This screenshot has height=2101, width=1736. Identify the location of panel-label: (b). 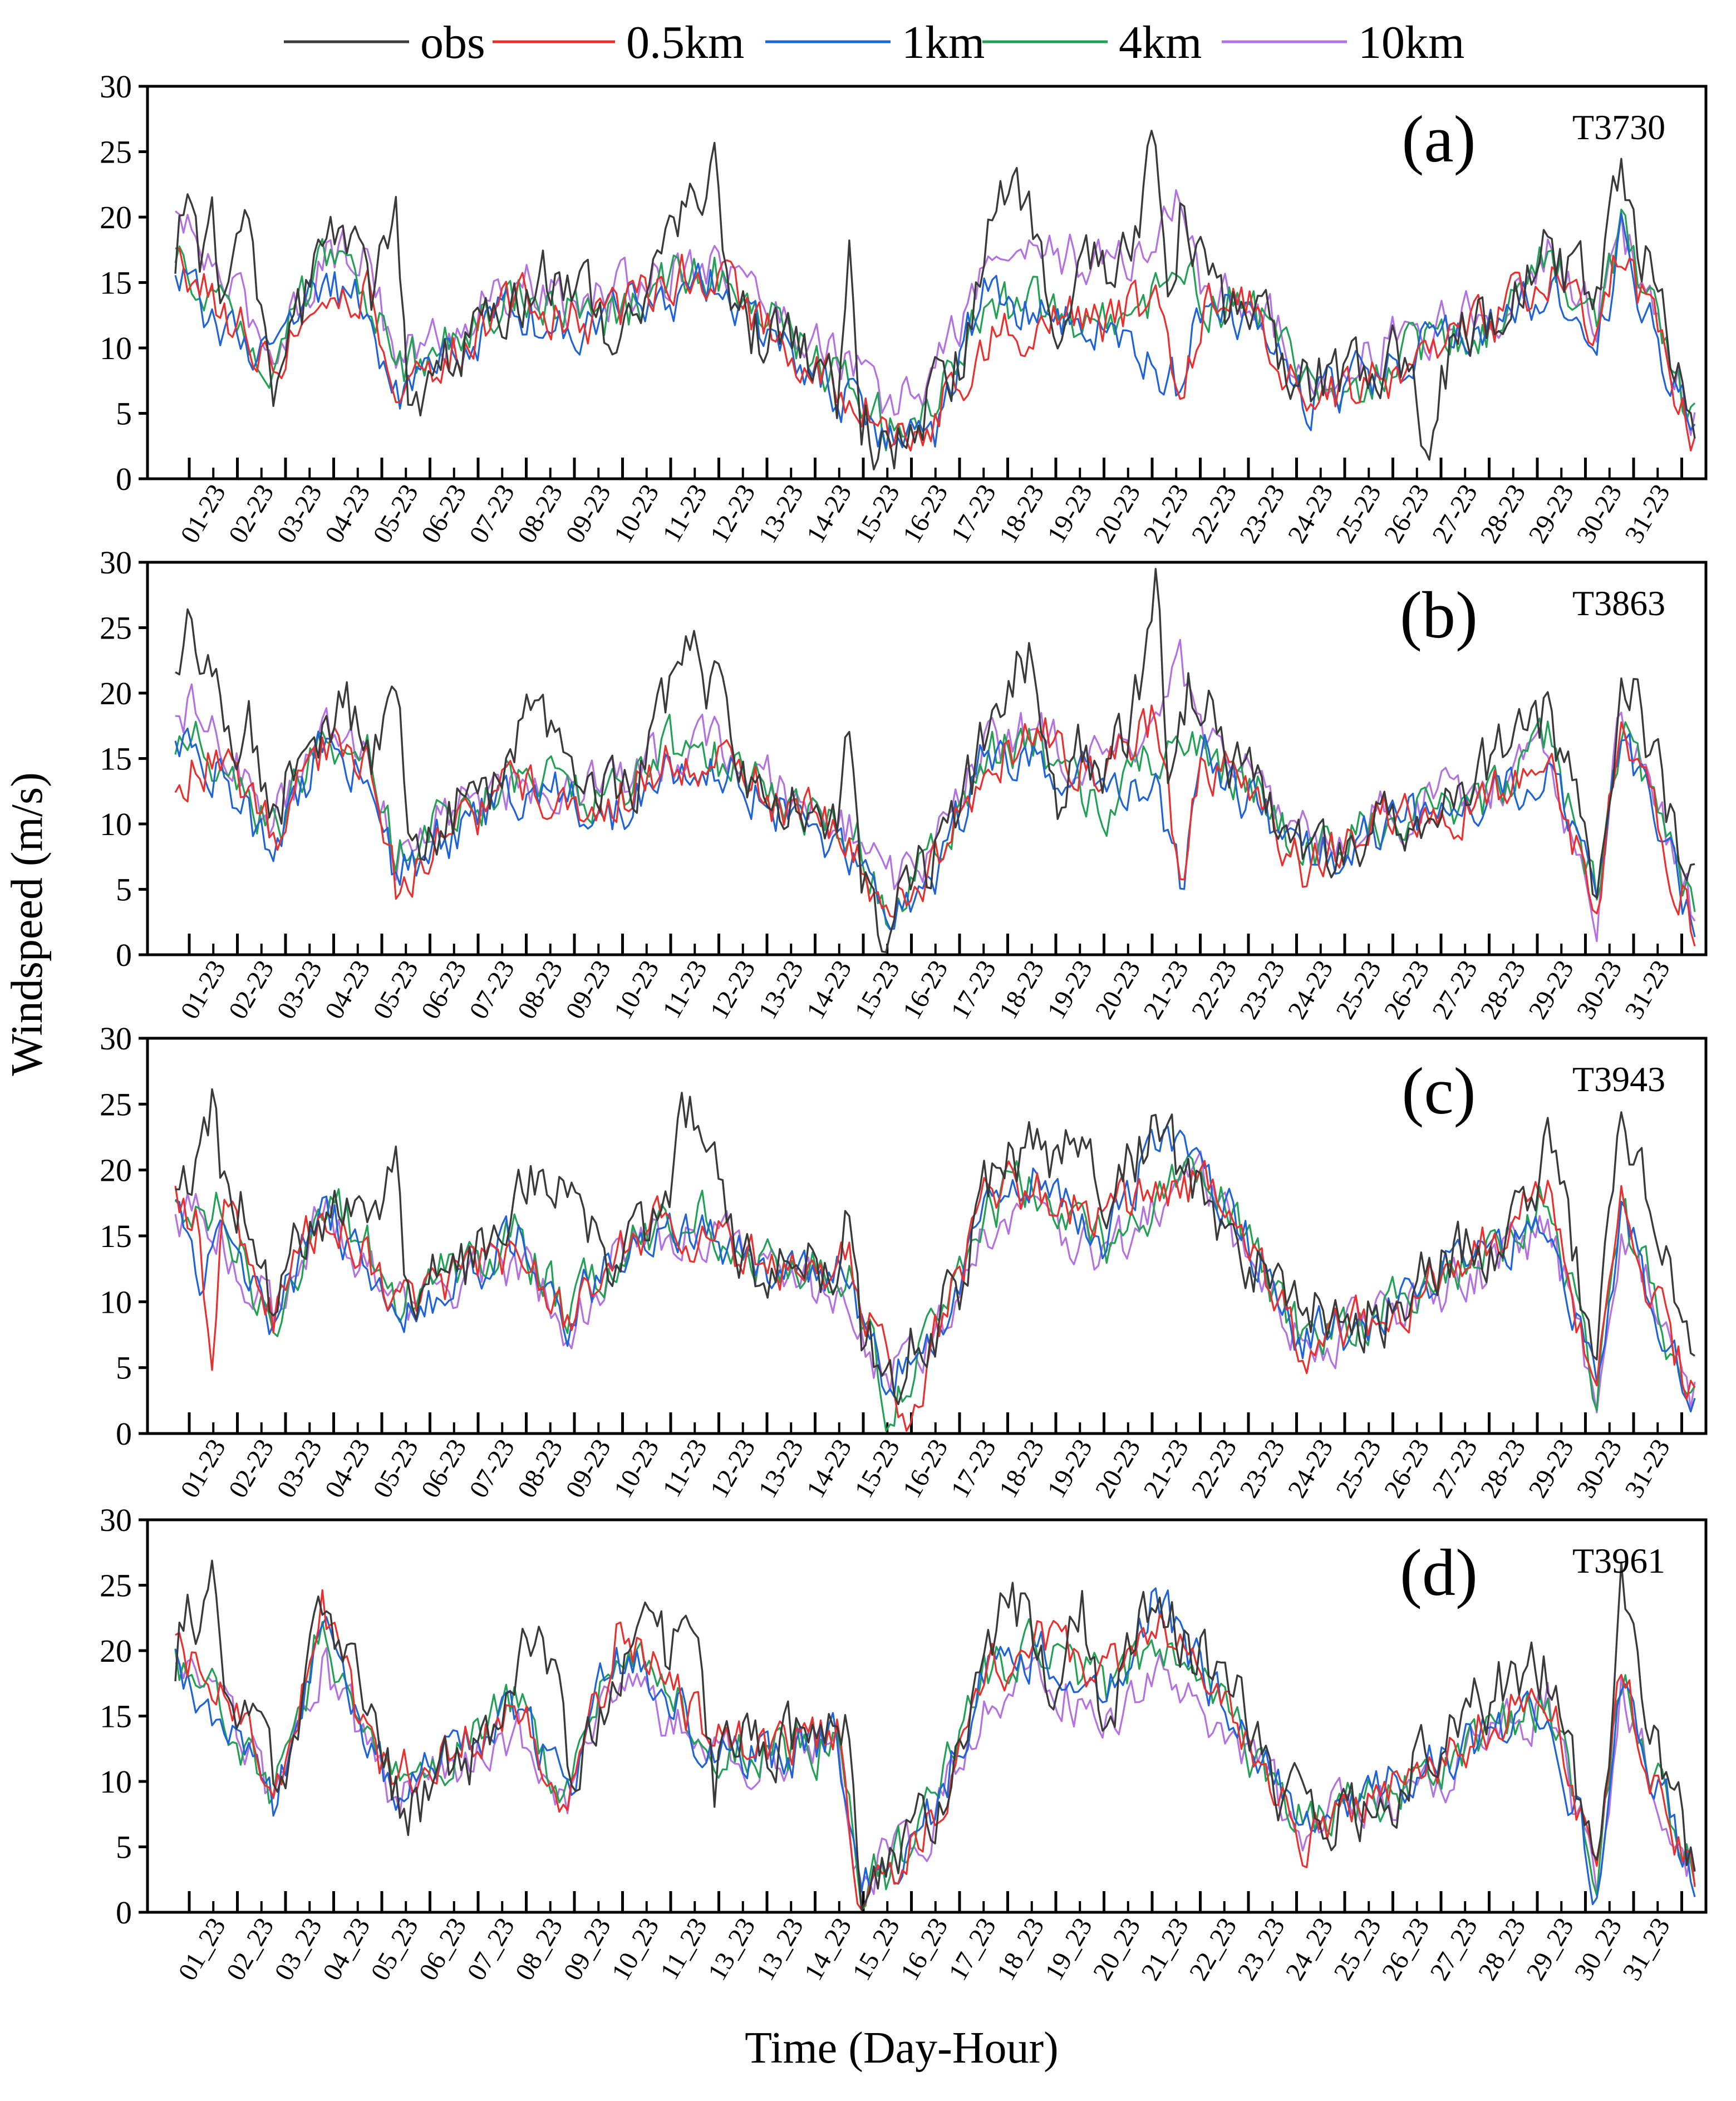
(1439, 615).